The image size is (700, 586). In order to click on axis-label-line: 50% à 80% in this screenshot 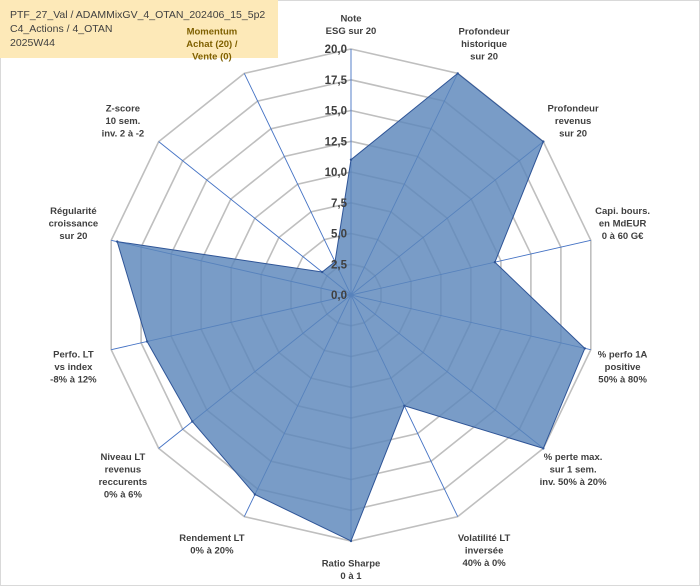, I will do `click(622, 380)`.